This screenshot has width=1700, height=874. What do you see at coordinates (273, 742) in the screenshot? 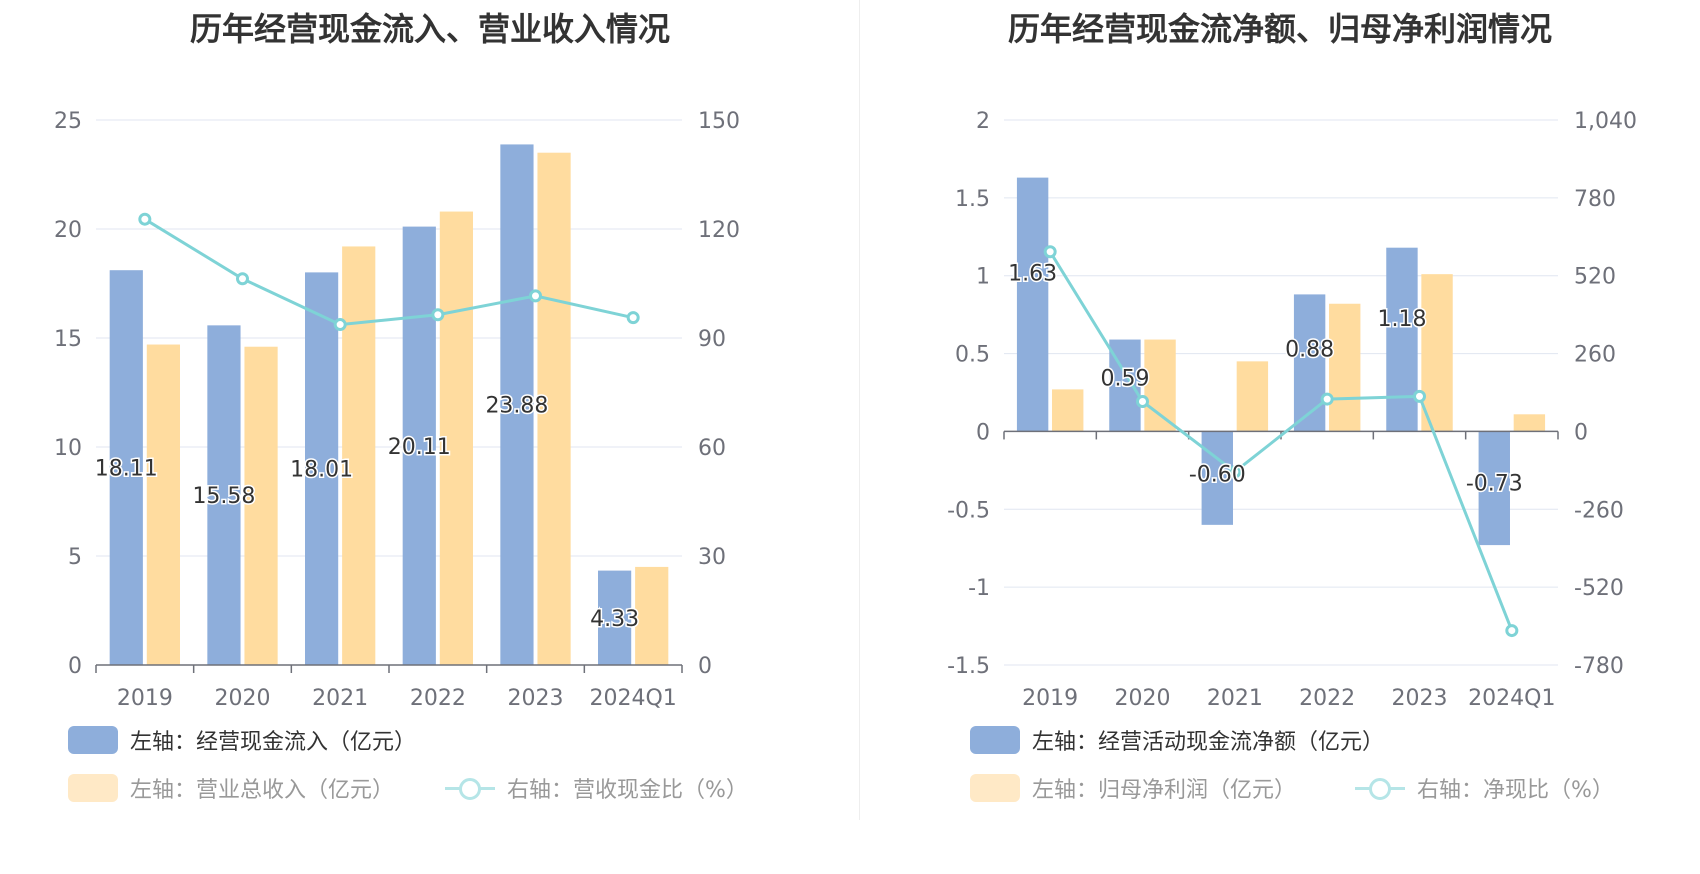
I see `legend-label: 左轴：经营现金流入（亿元）` at bounding box center [273, 742].